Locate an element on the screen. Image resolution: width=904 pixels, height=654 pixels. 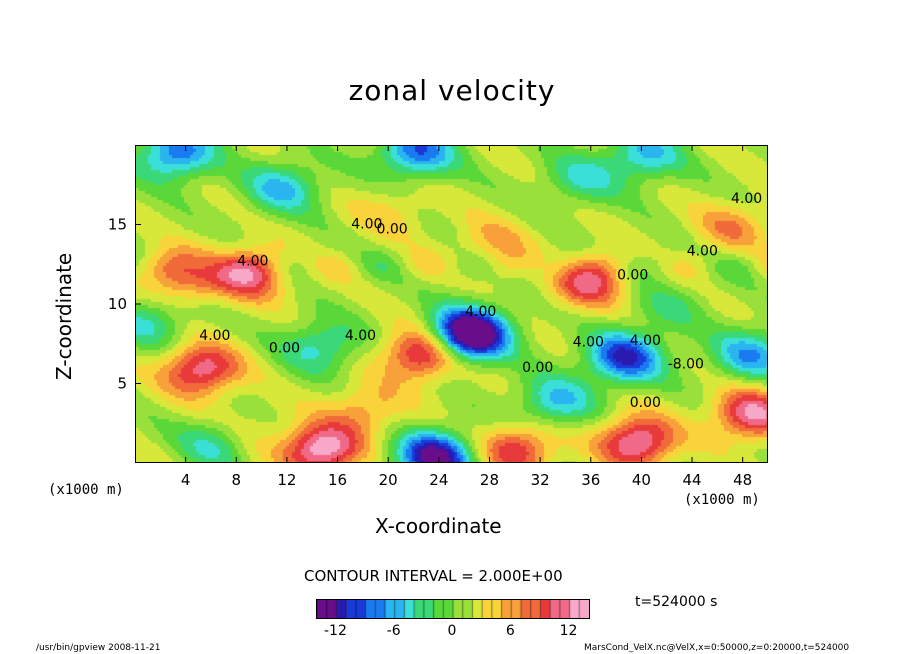
colorbar-gradient is located at coordinates (453, 609).